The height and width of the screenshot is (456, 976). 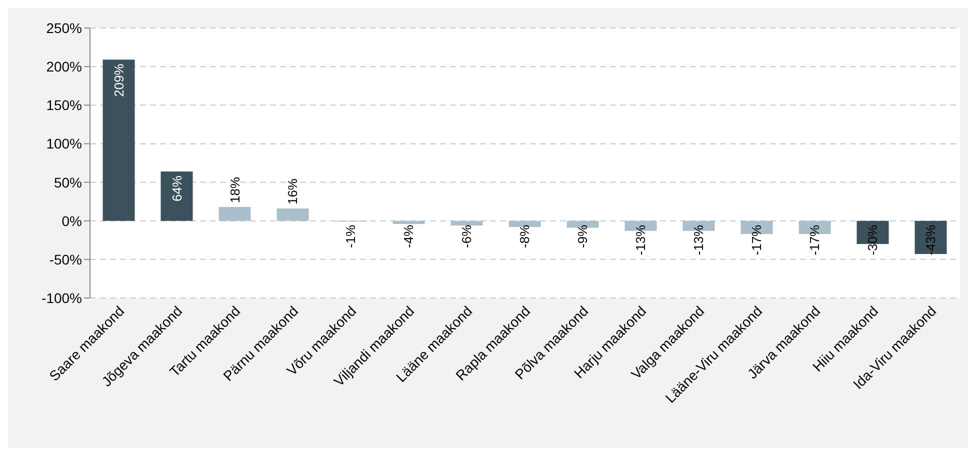 I want to click on data-label: 209%, so click(x=118, y=80).